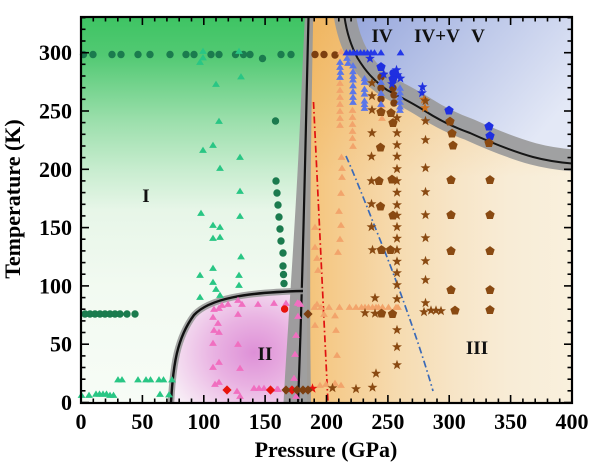  I want to click on svg-text: Temperature (K), so click(12, 198).